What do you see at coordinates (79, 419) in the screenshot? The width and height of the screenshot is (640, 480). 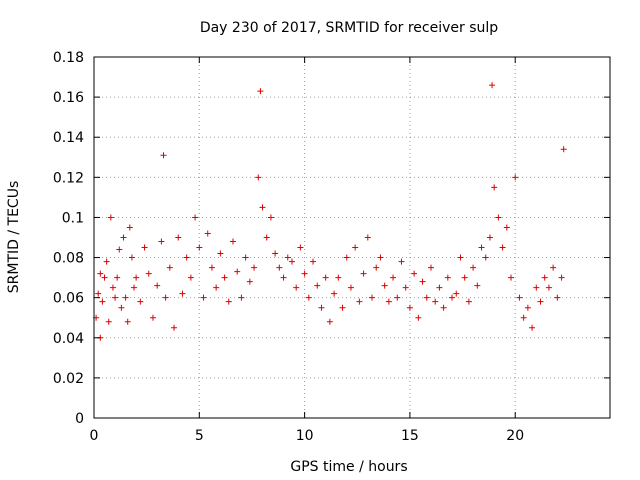 I see `y-tick-label: 0` at bounding box center [79, 419].